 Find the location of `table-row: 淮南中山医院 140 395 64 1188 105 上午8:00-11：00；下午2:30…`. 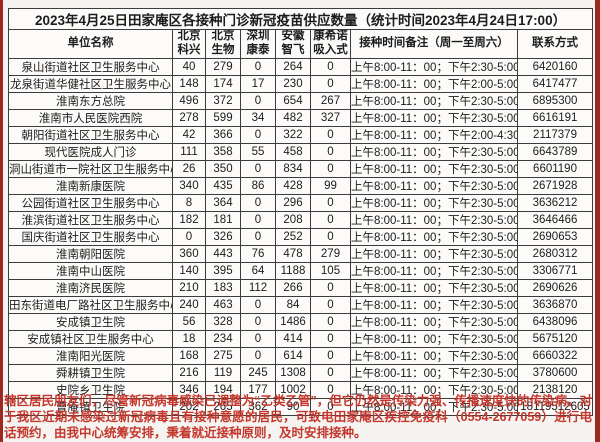

table-row: 淮南中山医院 140 395 64 1188 105 上午8:00-11：00；下午2:30… is located at coordinates (301, 271).